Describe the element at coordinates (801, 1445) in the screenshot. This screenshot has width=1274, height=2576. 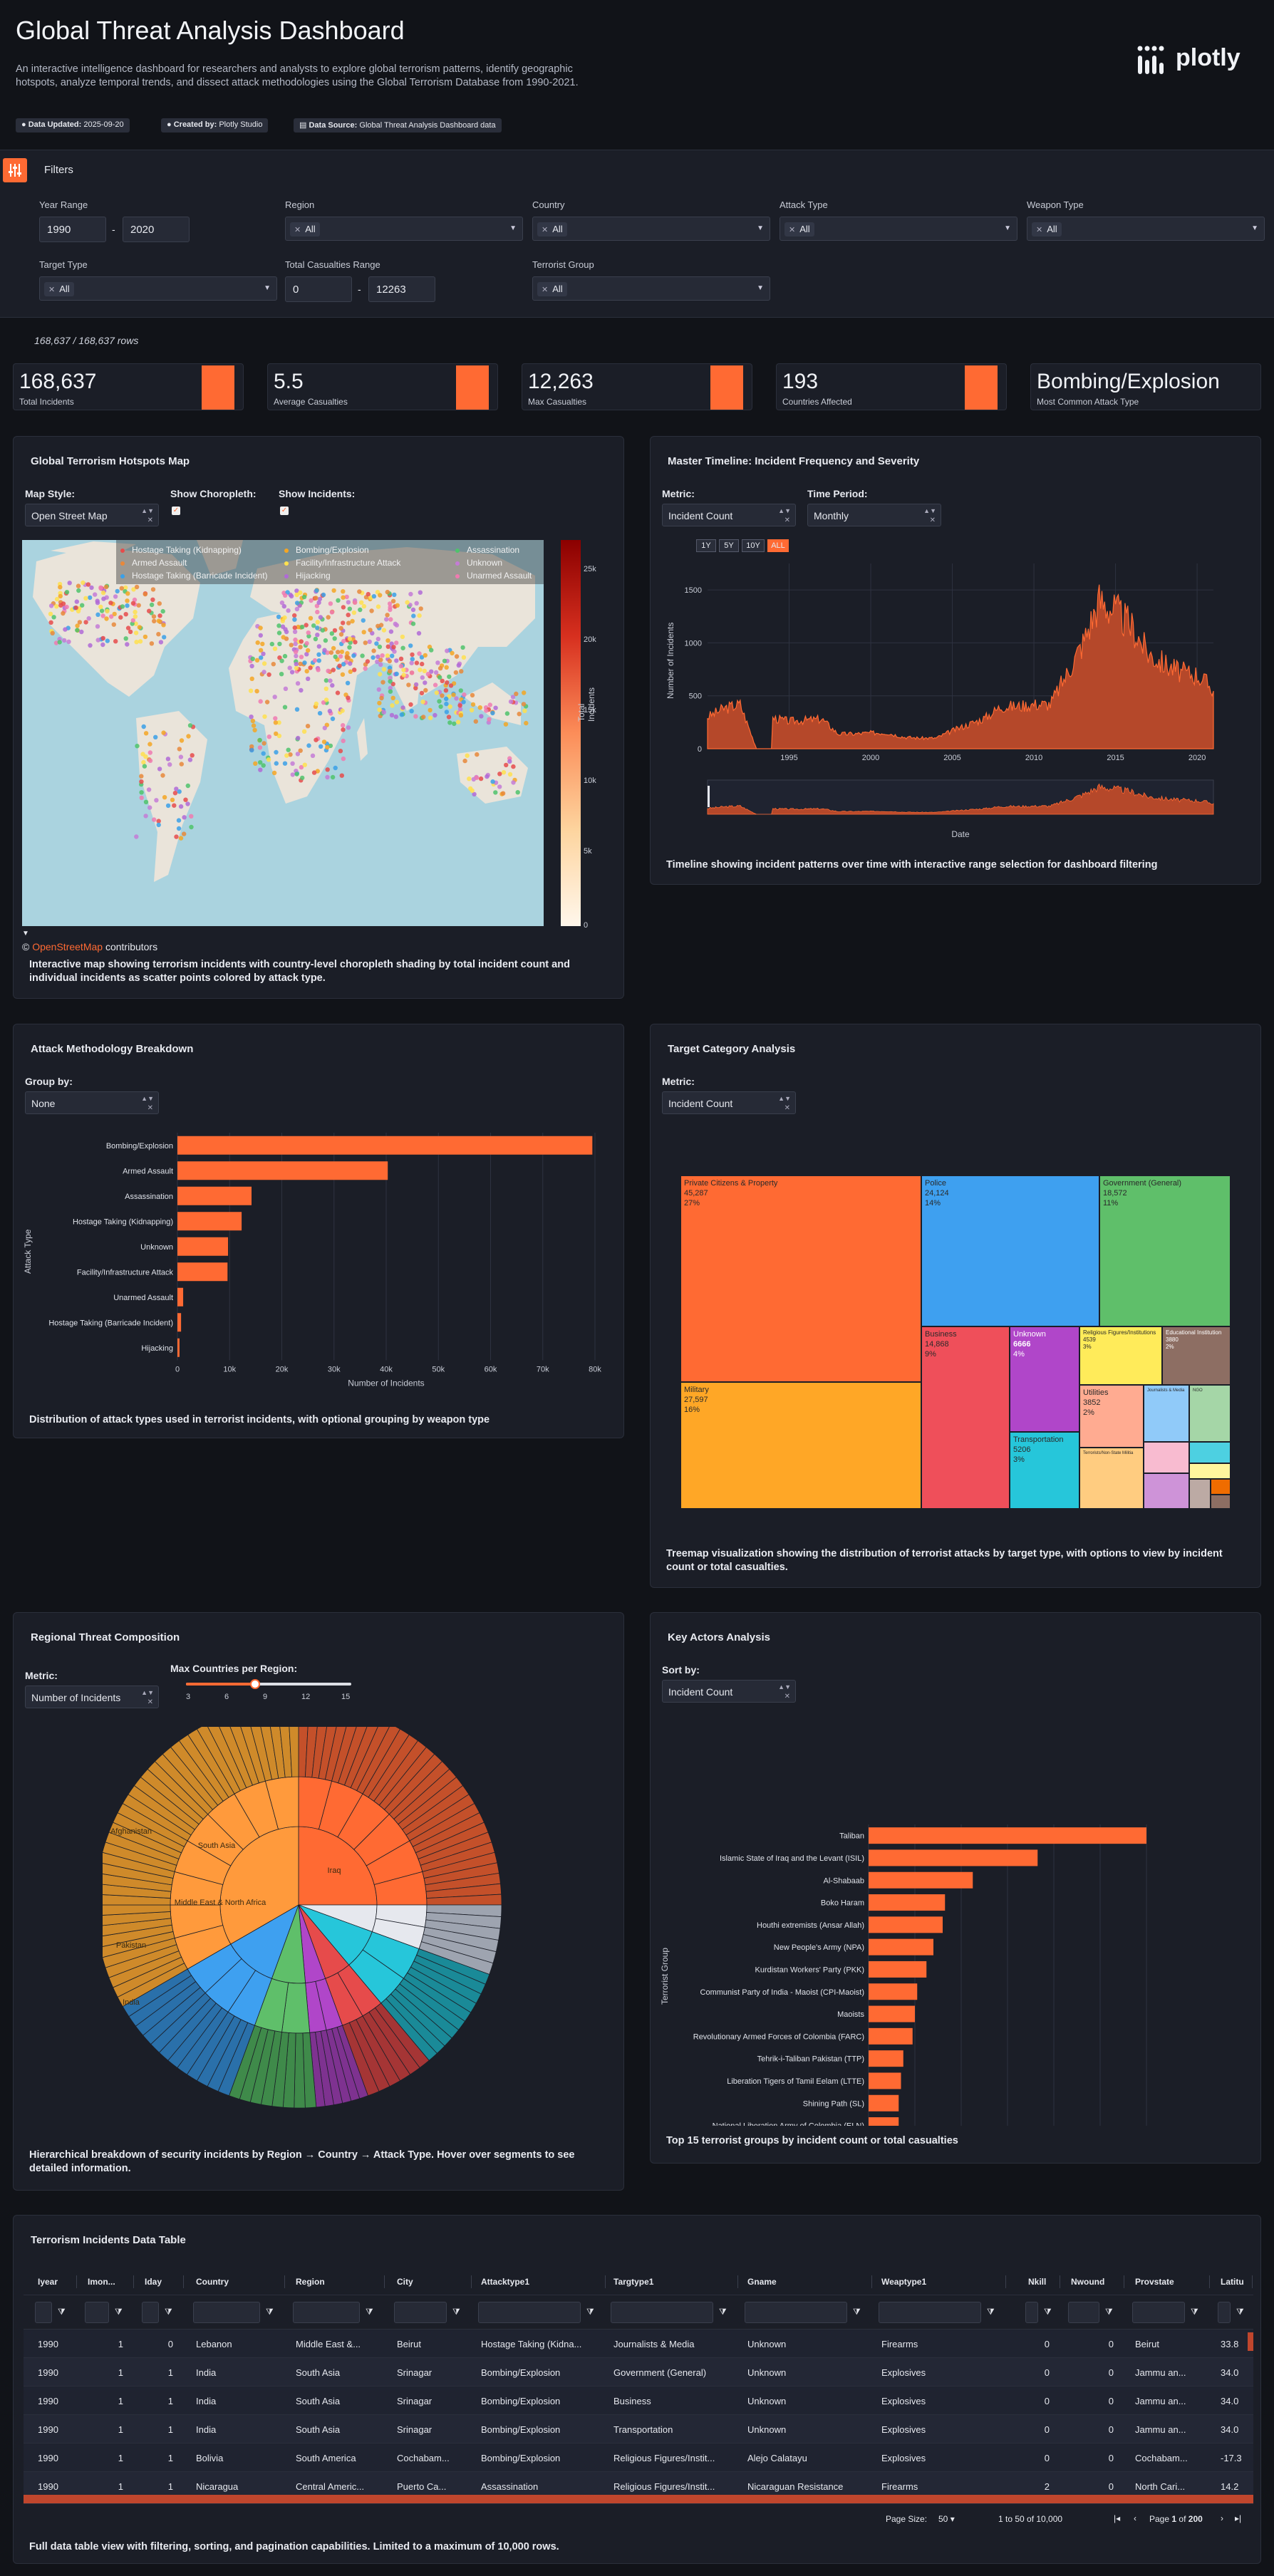
I see `treemap-cell: Military 27,597 16%` at that location.